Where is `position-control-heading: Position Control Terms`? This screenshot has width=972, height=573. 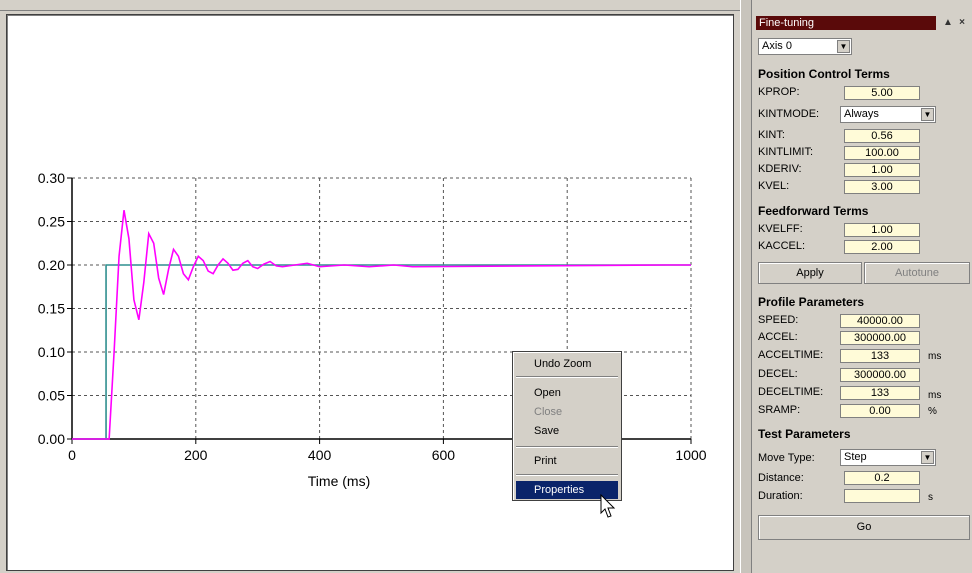
position-control-heading: Position Control Terms is located at coordinates (824, 74).